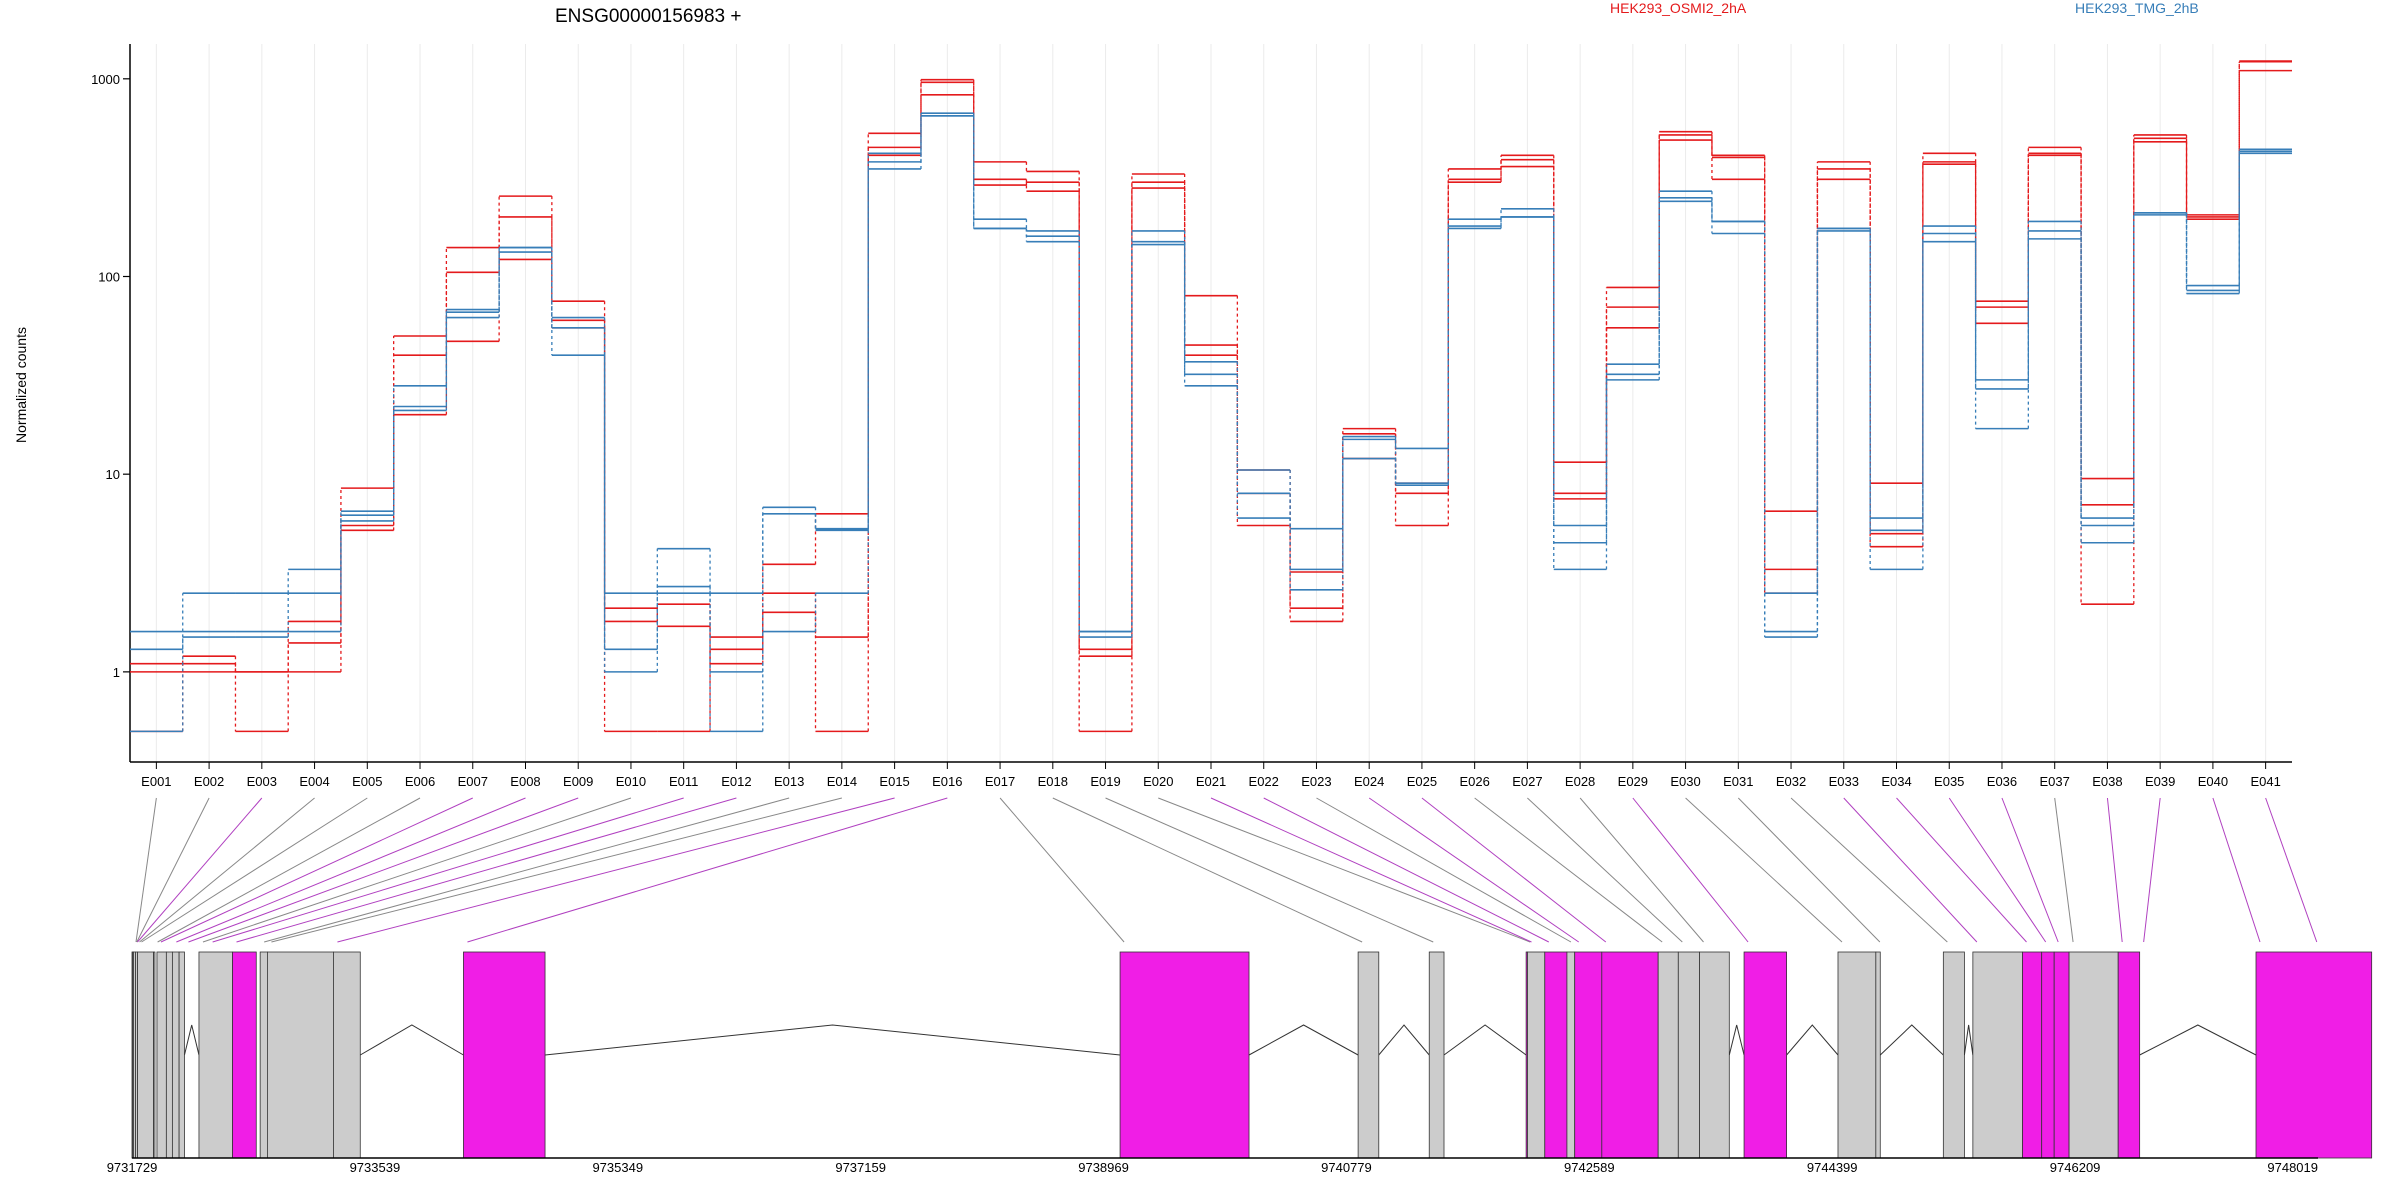 This screenshot has height=1200, width=2400. Describe the element at coordinates (1844, 781) in the screenshot. I see `x-tick-label: E033` at that location.